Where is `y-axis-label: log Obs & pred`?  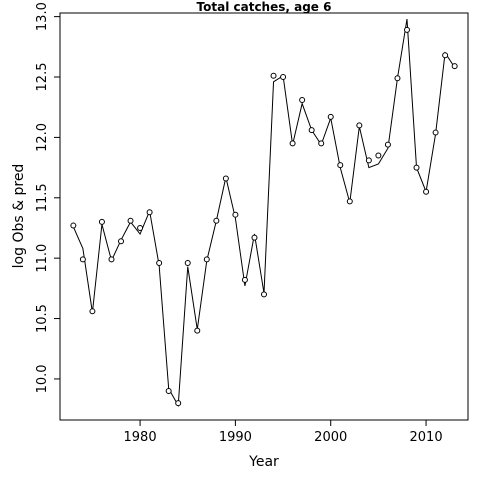 y-axis-label: log Obs & pred is located at coordinates (19, 216).